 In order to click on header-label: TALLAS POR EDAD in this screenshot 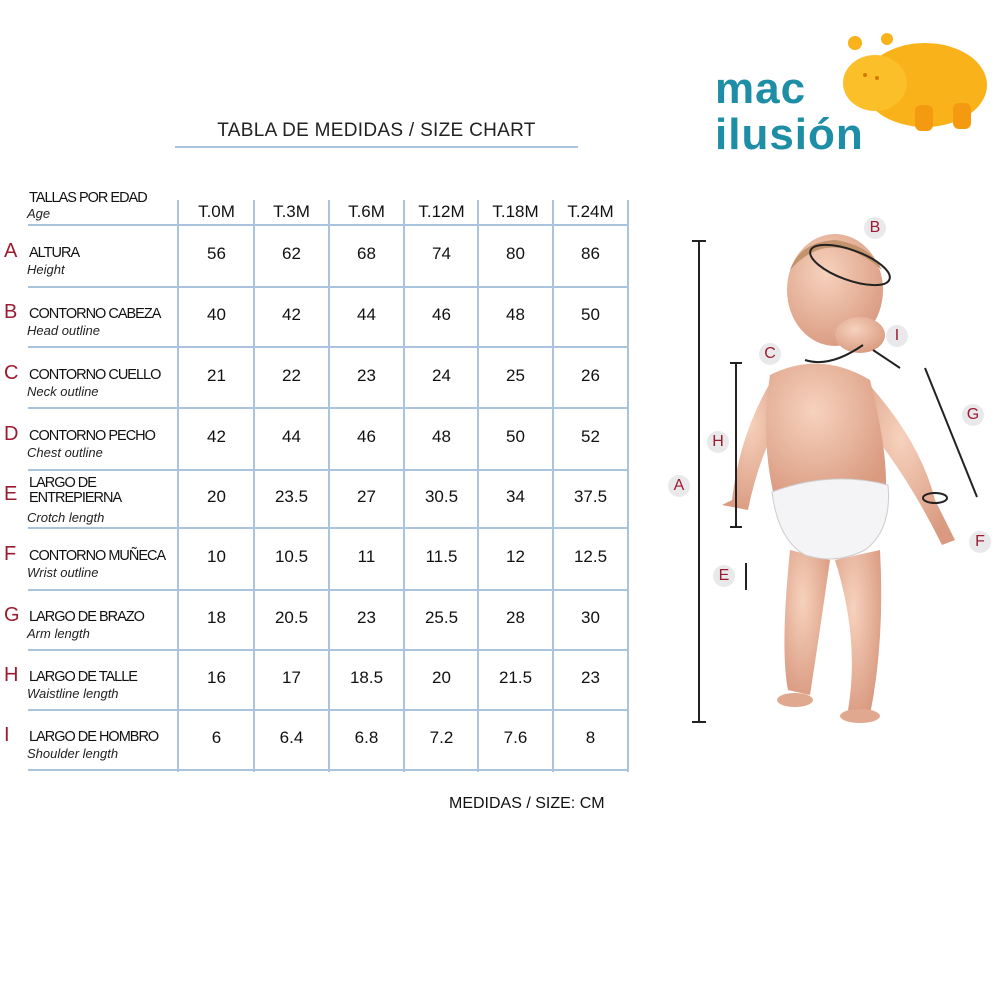, I will do `click(88, 198)`.